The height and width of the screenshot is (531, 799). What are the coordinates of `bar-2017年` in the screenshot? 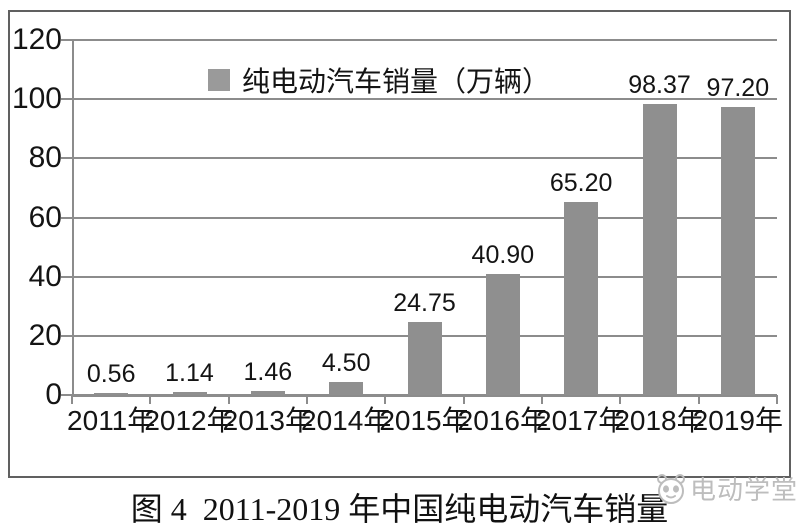 It's located at (581, 298).